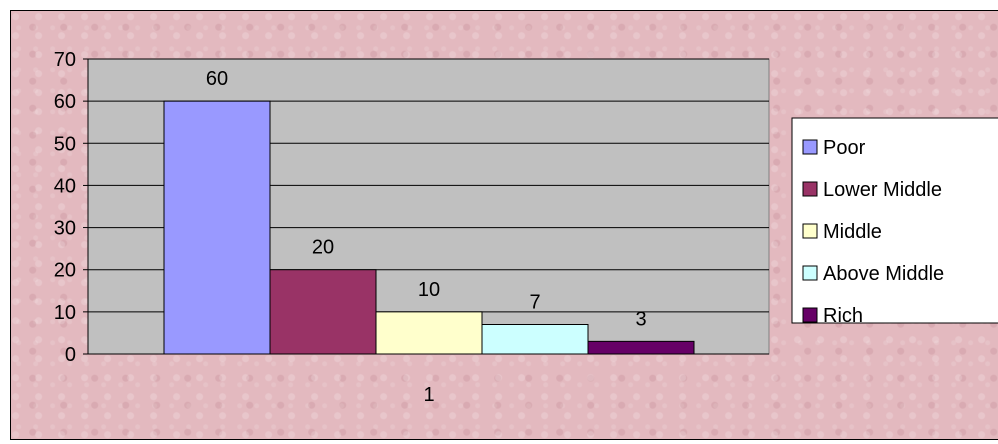  Describe the element at coordinates (217, 79) in the screenshot. I see `data-label: 60` at that location.